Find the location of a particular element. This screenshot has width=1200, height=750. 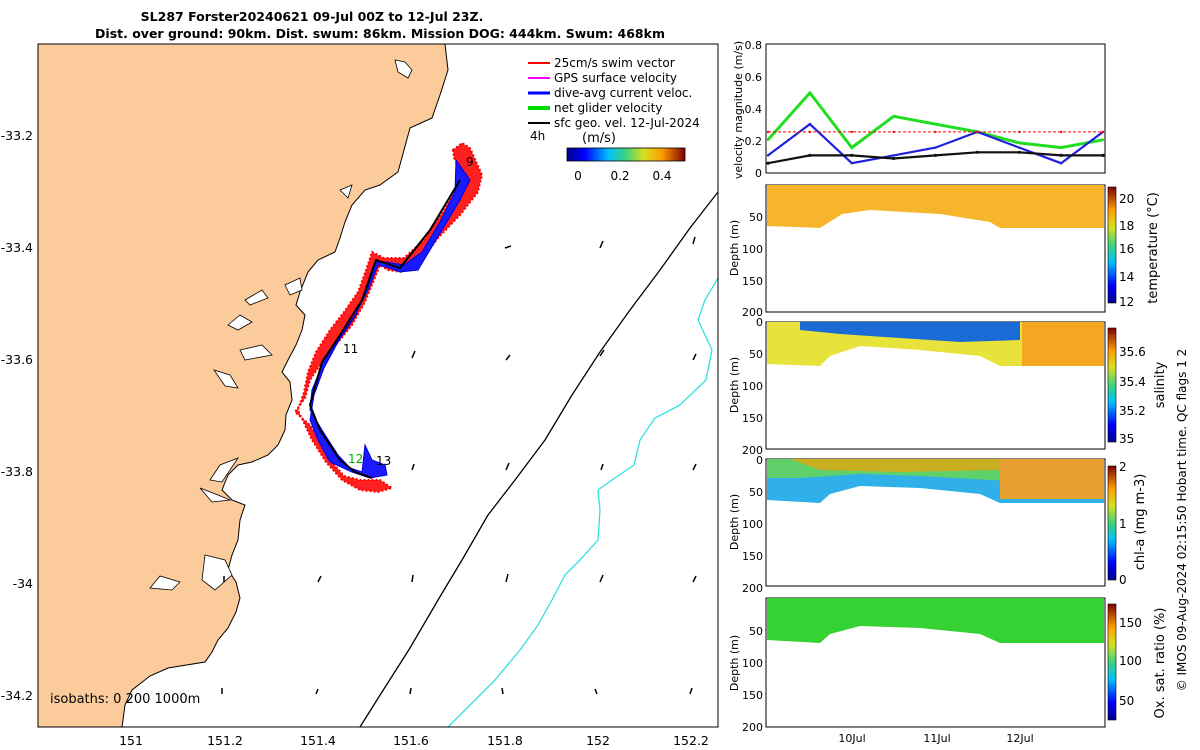

legend-swim-vector: 25cm/s swim vector is located at coordinates (614, 63).